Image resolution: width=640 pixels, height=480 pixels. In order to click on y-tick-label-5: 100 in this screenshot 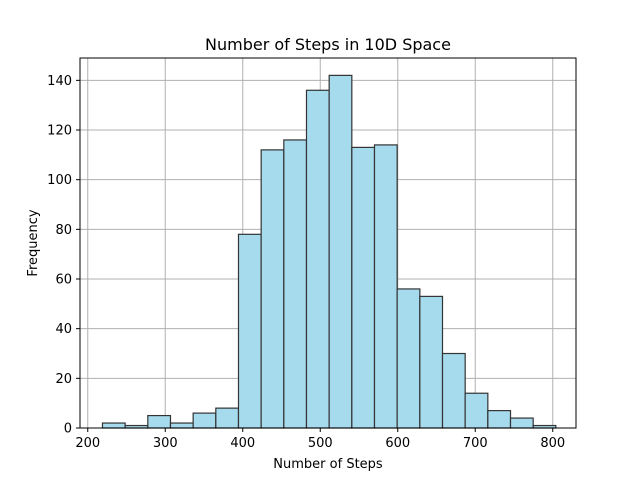, I will do `click(59, 180)`.